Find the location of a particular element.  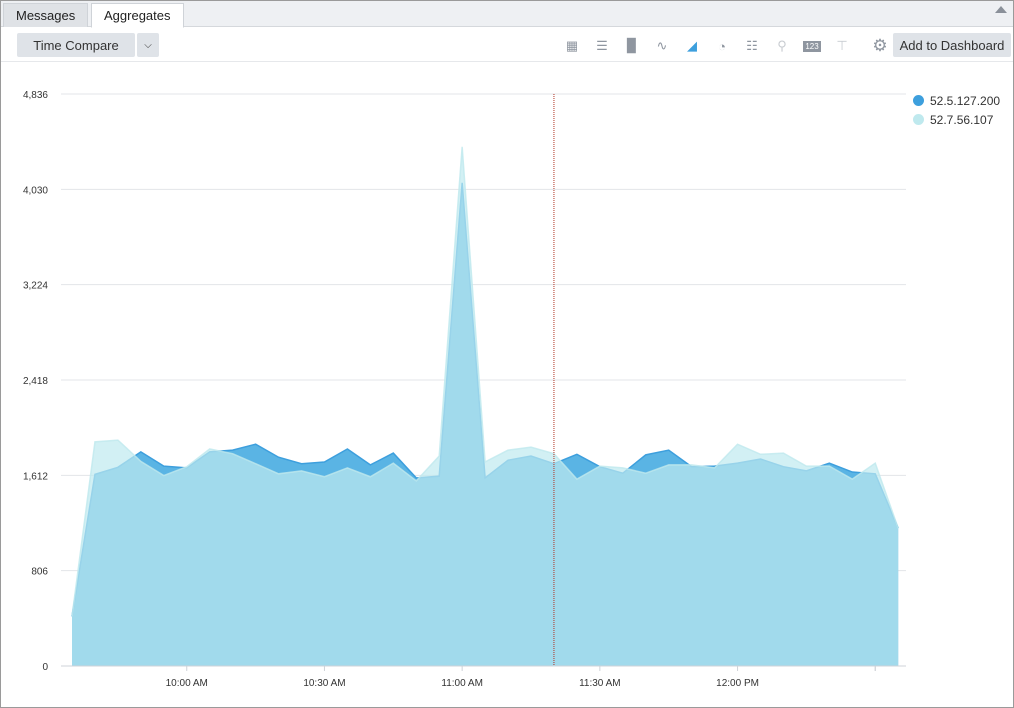

time-compare-dropdown: ⌵ is located at coordinates (148, 45).